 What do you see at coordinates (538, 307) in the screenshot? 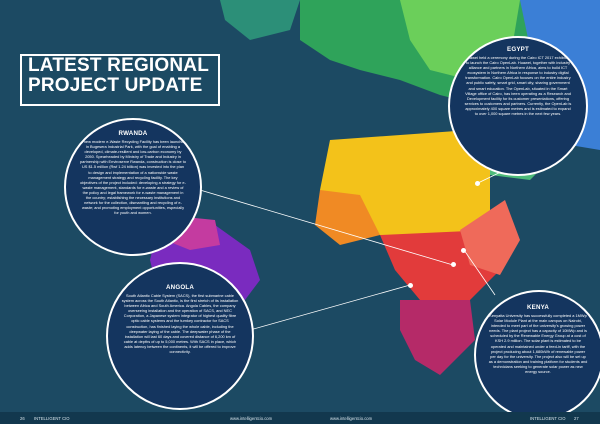
I see `kenya-heading: KENYA` at bounding box center [538, 307].